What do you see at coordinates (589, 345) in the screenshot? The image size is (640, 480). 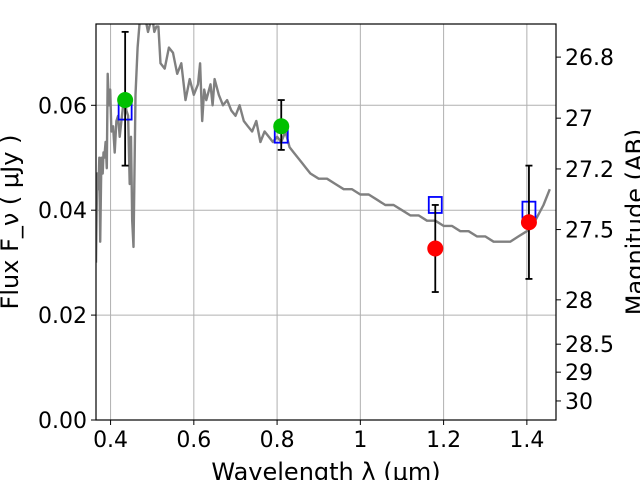 I see `y2-tick-label: 28.5` at bounding box center [589, 345].